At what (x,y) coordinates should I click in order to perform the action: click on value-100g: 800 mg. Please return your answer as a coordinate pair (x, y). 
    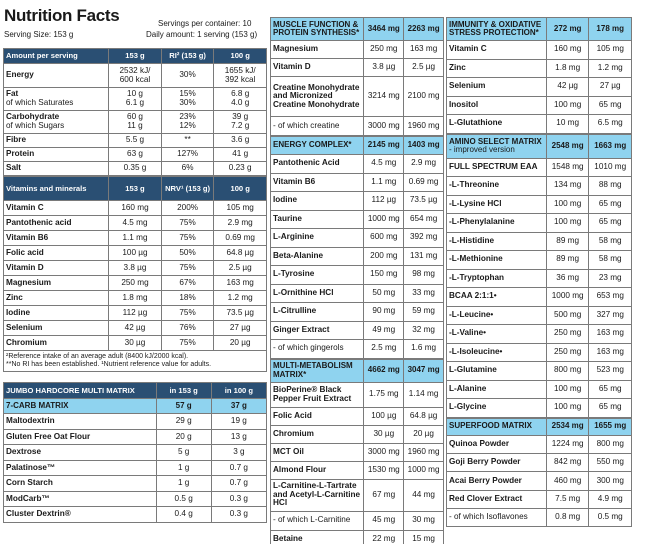
    Looking at the image, I should click on (610, 444).